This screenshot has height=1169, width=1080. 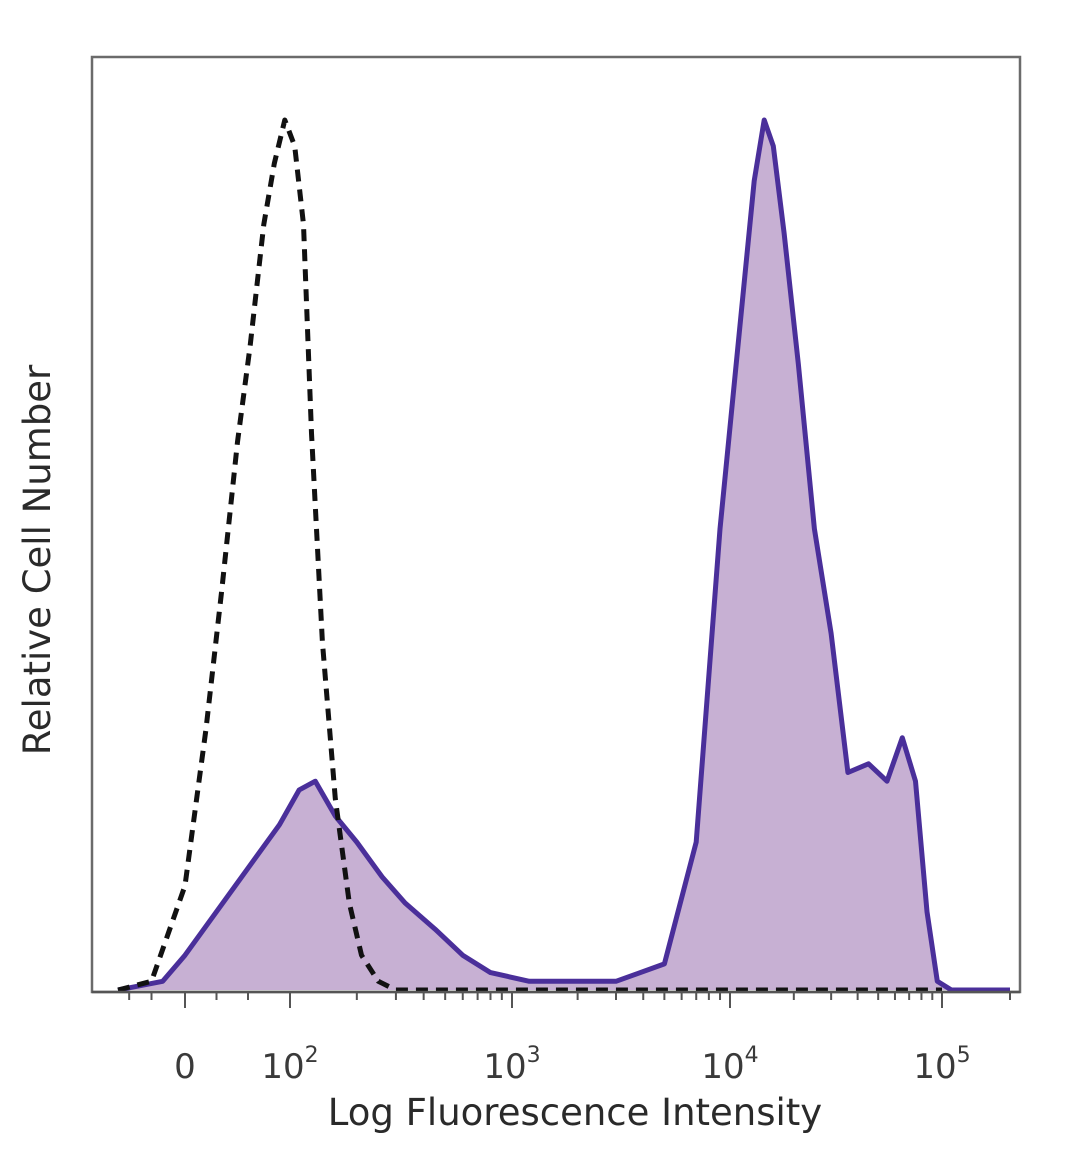 What do you see at coordinates (511, 1065) in the screenshot?
I see `x-tick-label: 10³` at bounding box center [511, 1065].